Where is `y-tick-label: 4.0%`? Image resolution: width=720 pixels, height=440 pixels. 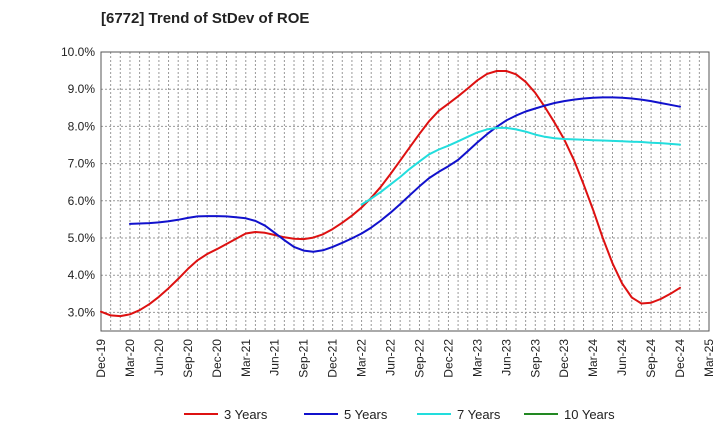 y-tick-label: 4.0% is located at coordinates (82, 275).